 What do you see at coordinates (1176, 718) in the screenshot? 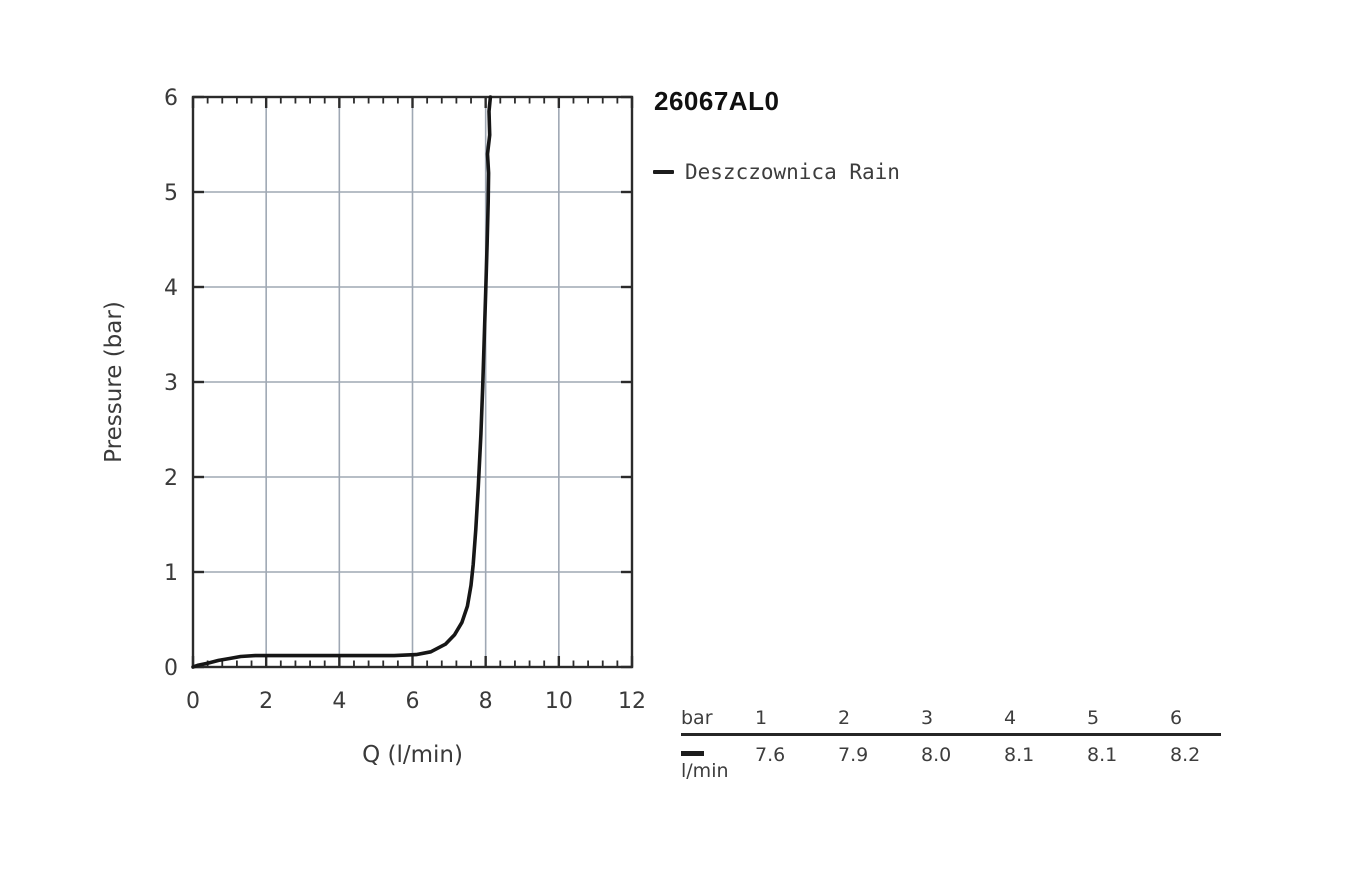
I see `pressure-value: 6` at bounding box center [1176, 718].